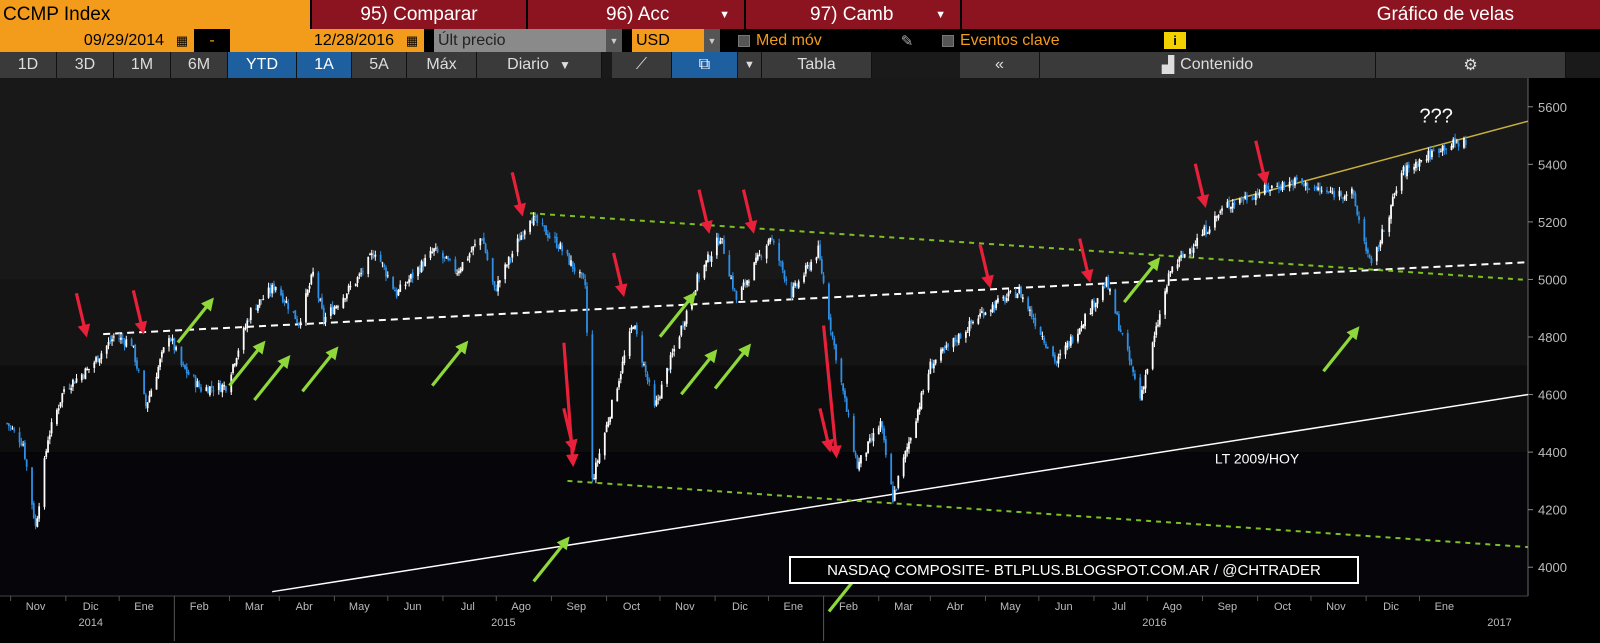 The width and height of the screenshot is (1600, 643). What do you see at coordinates (740, 607) in the screenshot?
I see `month-label: Dic` at bounding box center [740, 607].